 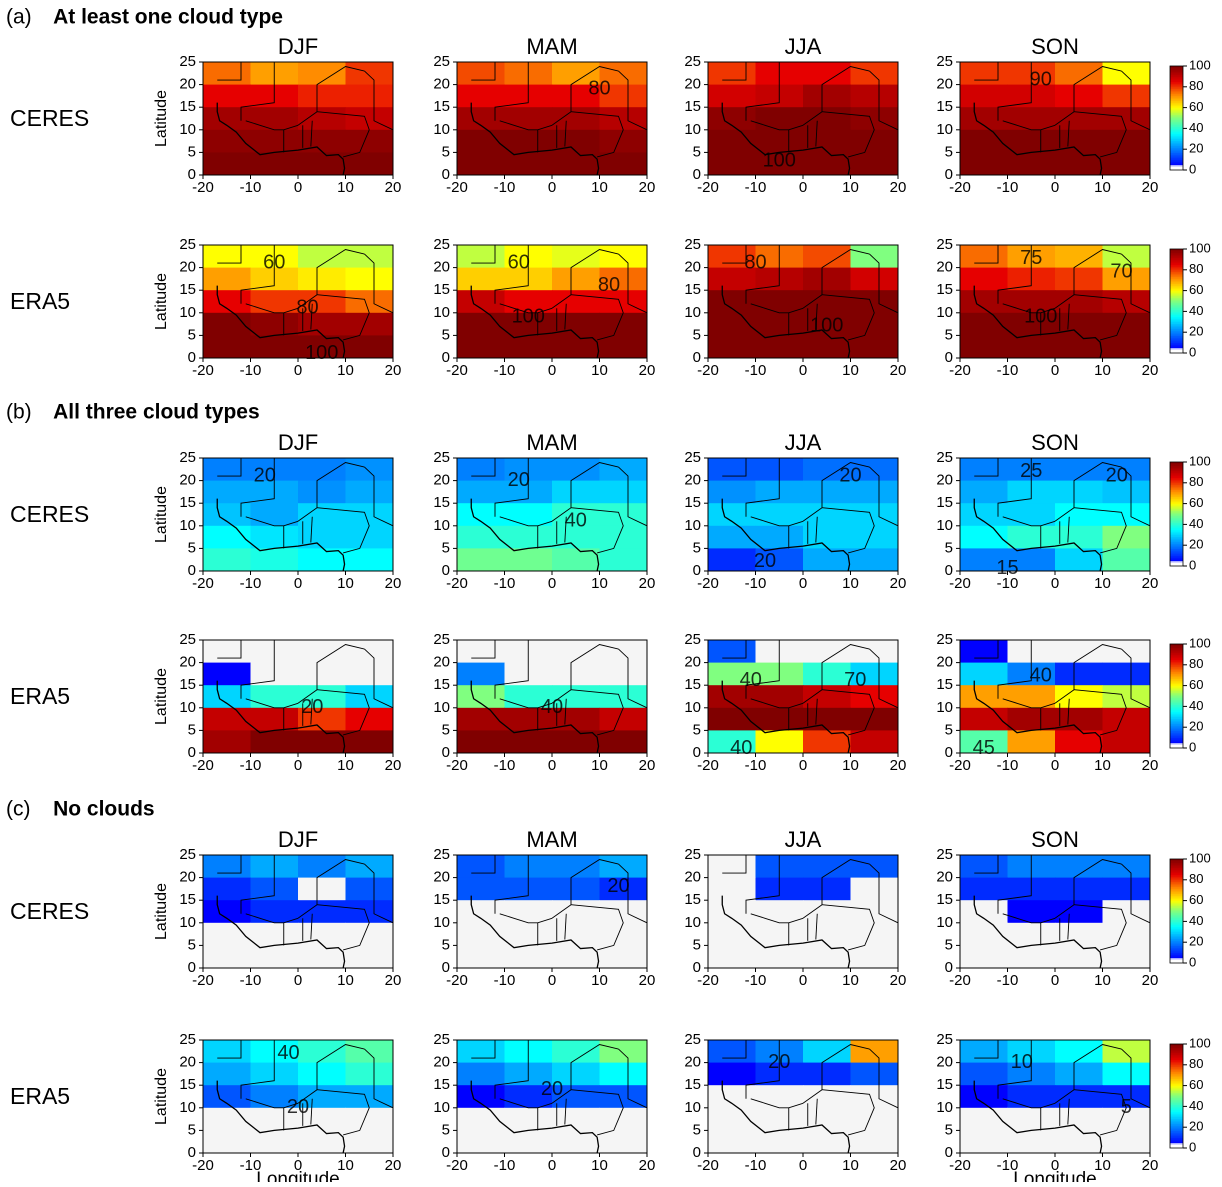 I want to click on y-axis-label: Latitude, so click(x=161, y=118).